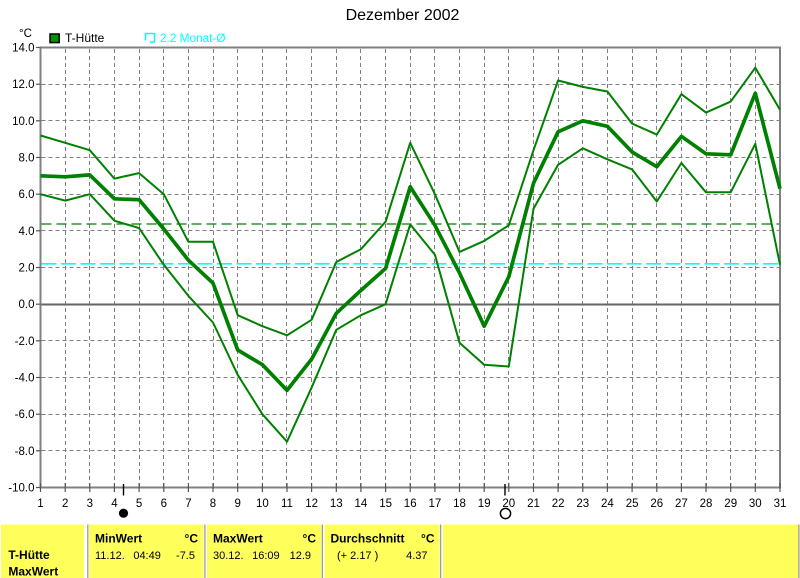 The width and height of the screenshot is (800, 578). Describe the element at coordinates (410, 504) in the screenshot. I see `svg-text: 16` at that location.